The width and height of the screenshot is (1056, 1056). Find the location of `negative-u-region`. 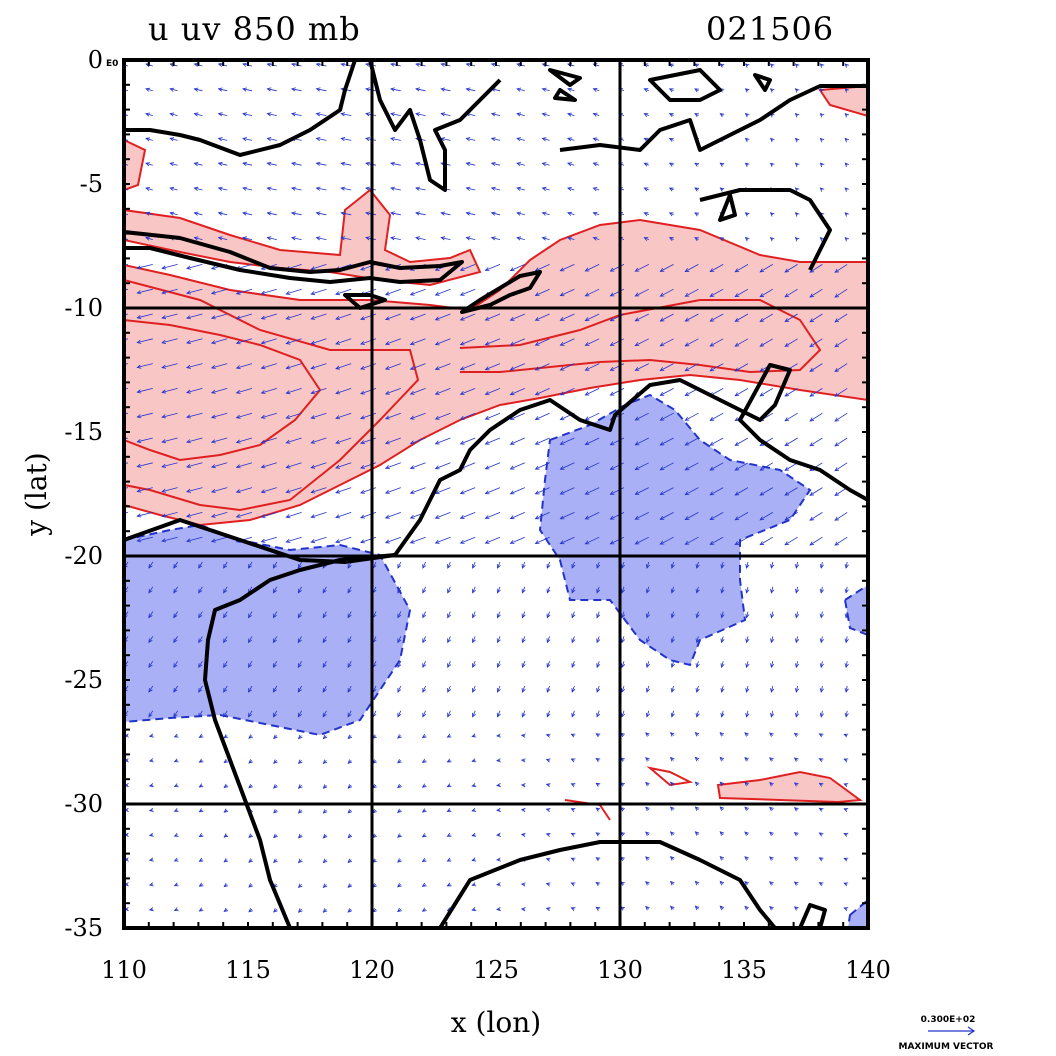

negative-u-region is located at coordinates (855, 610).